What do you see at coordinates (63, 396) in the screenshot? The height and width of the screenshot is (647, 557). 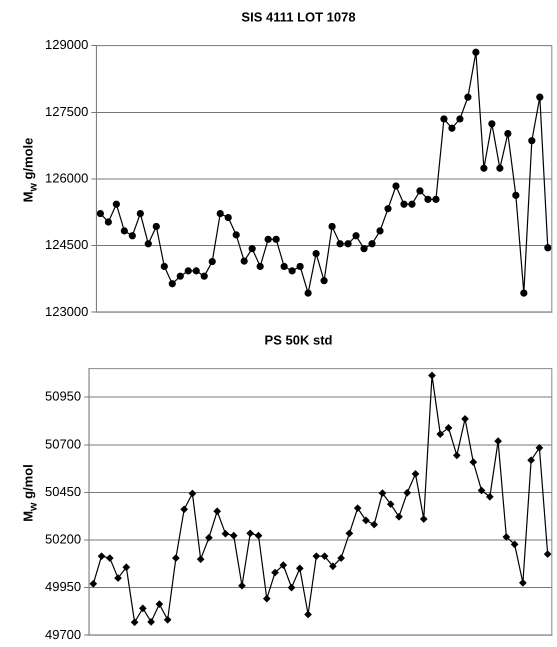 I see `y-tick-label: 50950` at bounding box center [63, 396].